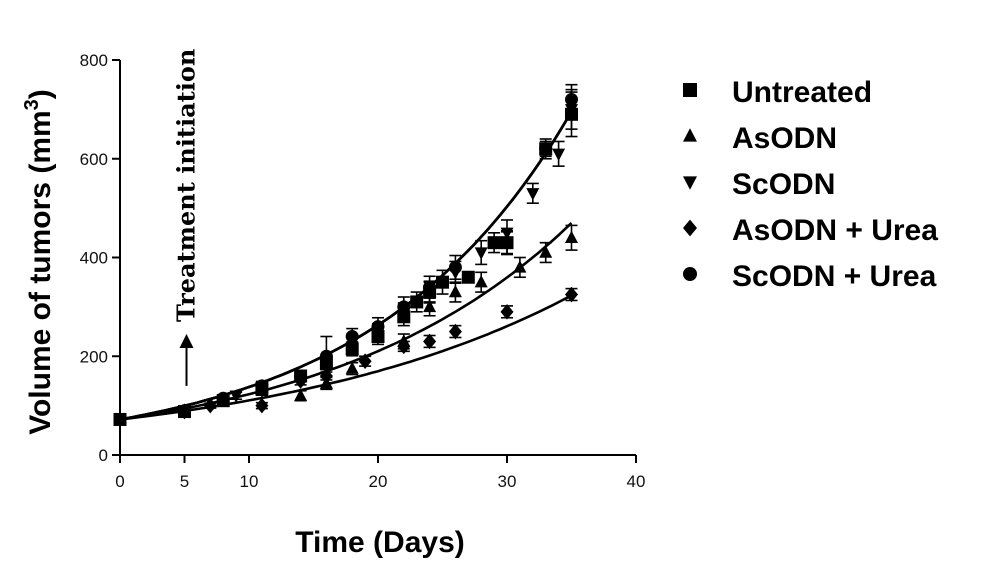 This screenshot has height=570, width=1000. I want to click on y-tick-label: 0, so click(103, 455).